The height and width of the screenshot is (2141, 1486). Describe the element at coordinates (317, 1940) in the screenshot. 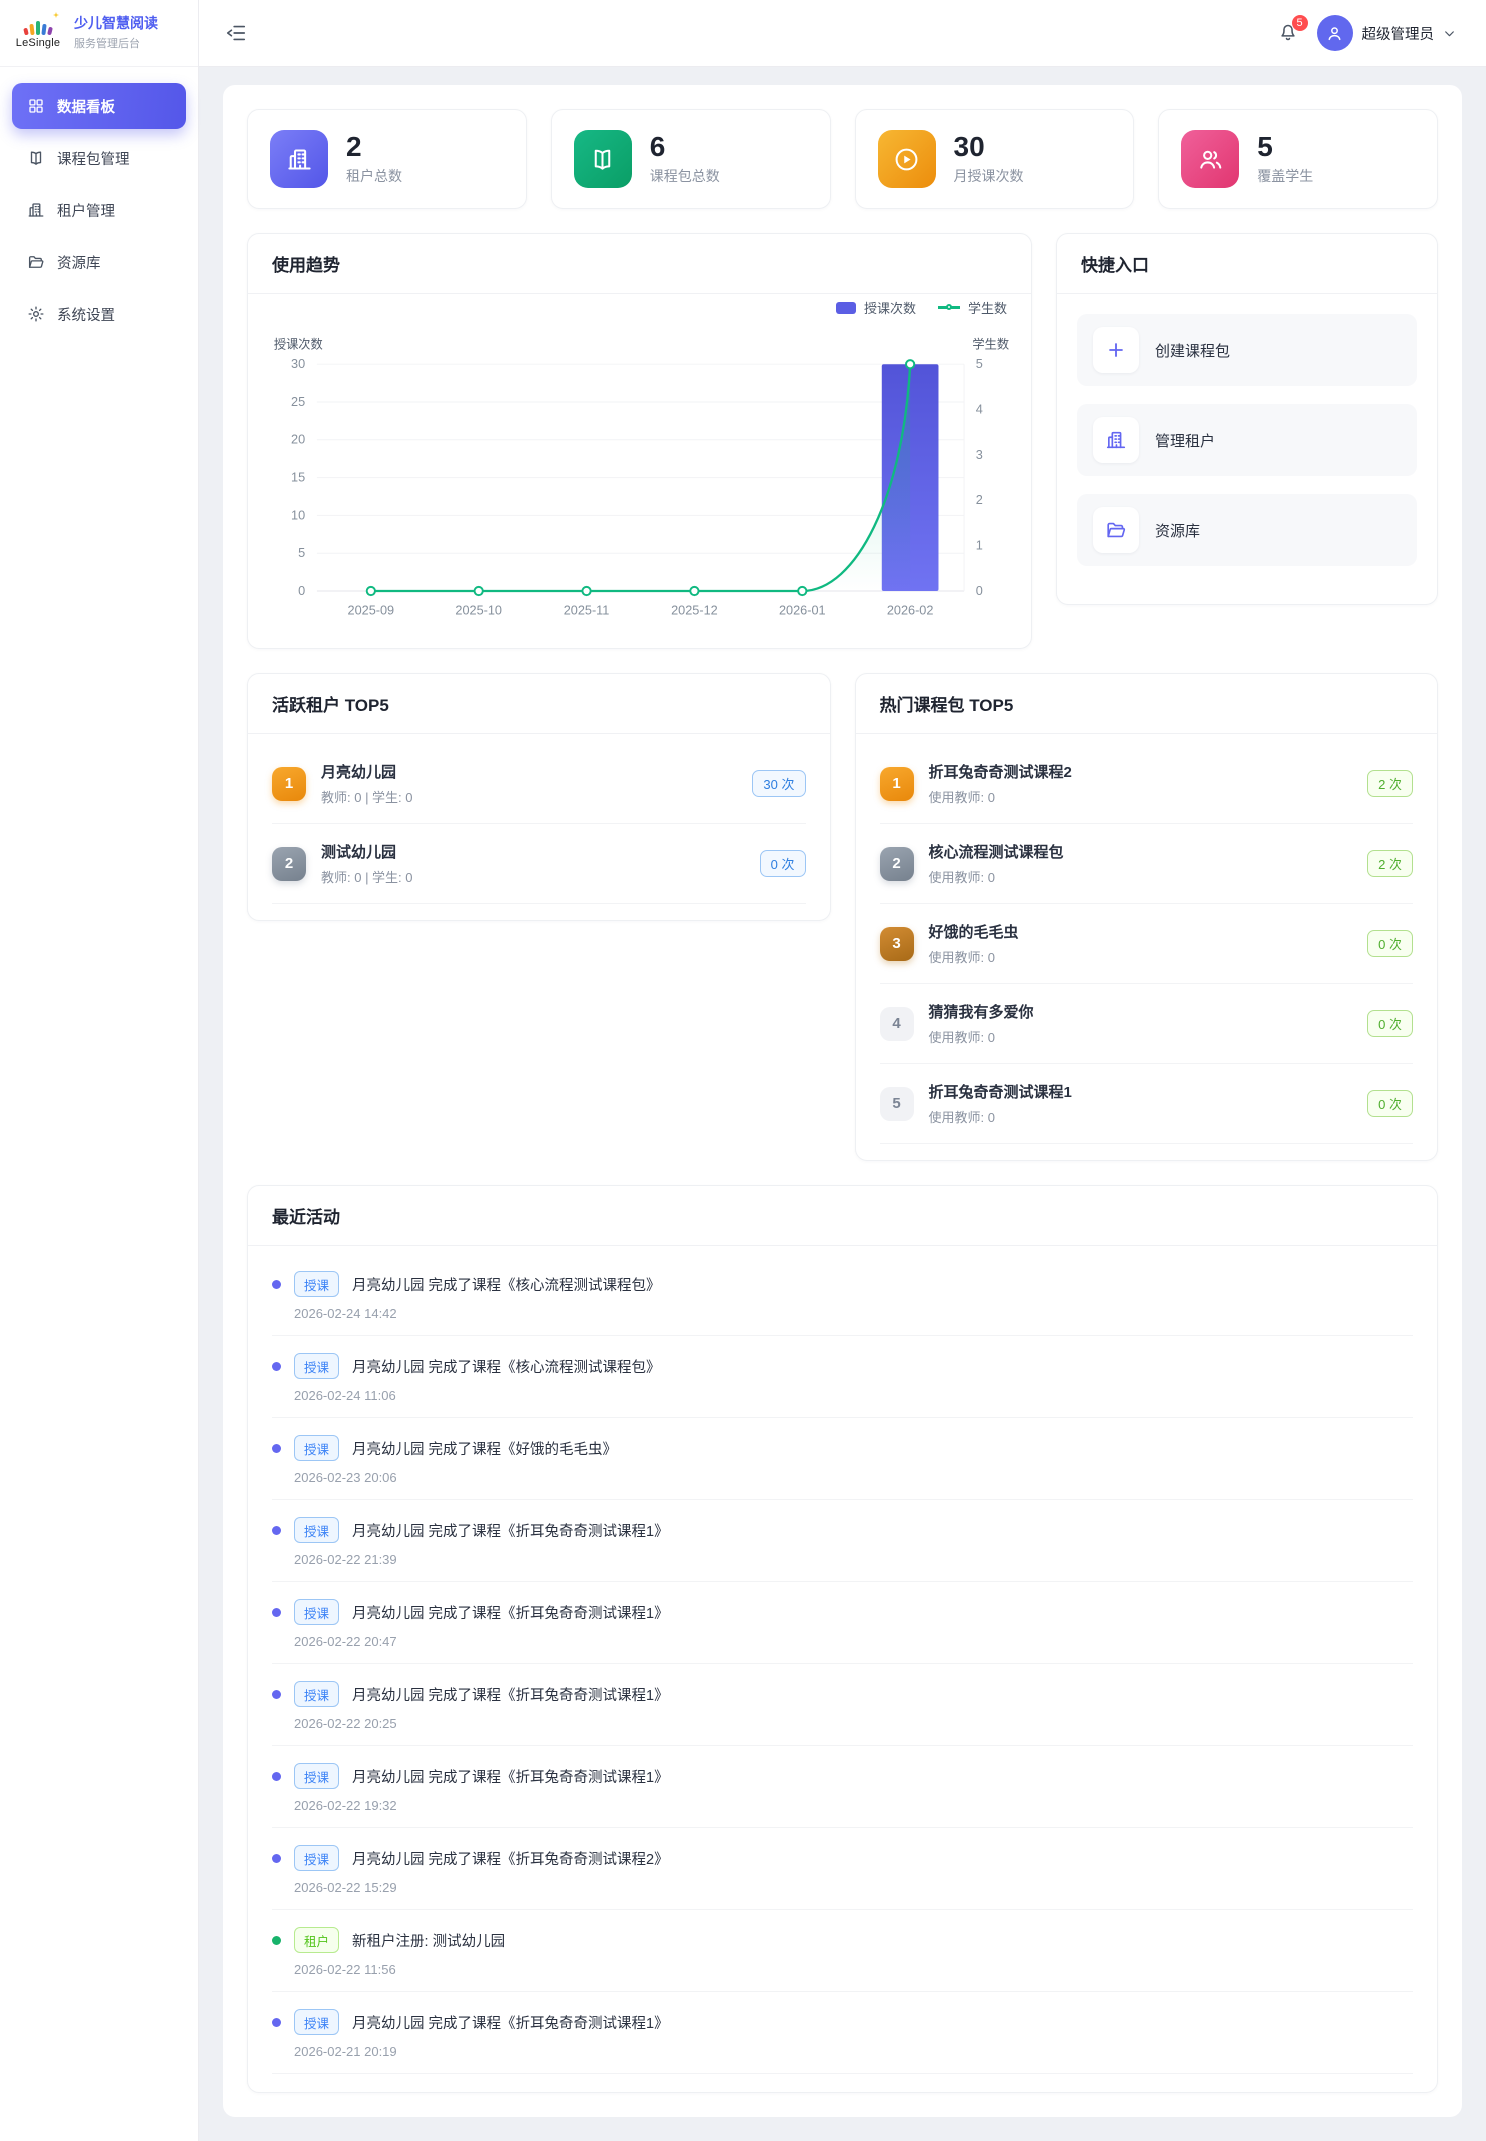

I see `activity-tag: 租户` at that location.